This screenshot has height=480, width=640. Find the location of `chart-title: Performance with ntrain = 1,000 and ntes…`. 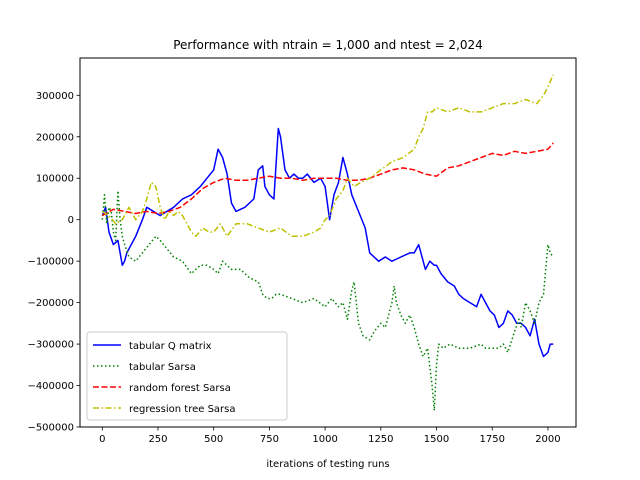

chart-title: Performance with ntrain = 1,000 and ntes… is located at coordinates (328, 45).